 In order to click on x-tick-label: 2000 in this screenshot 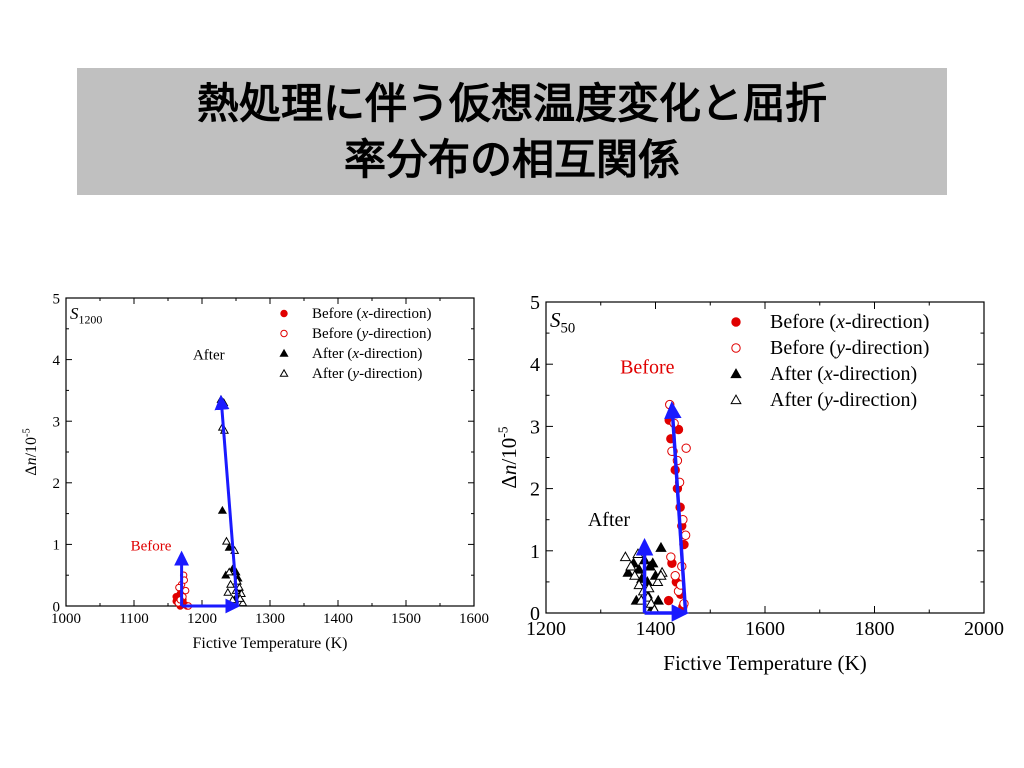, I will do `click(984, 629)`.